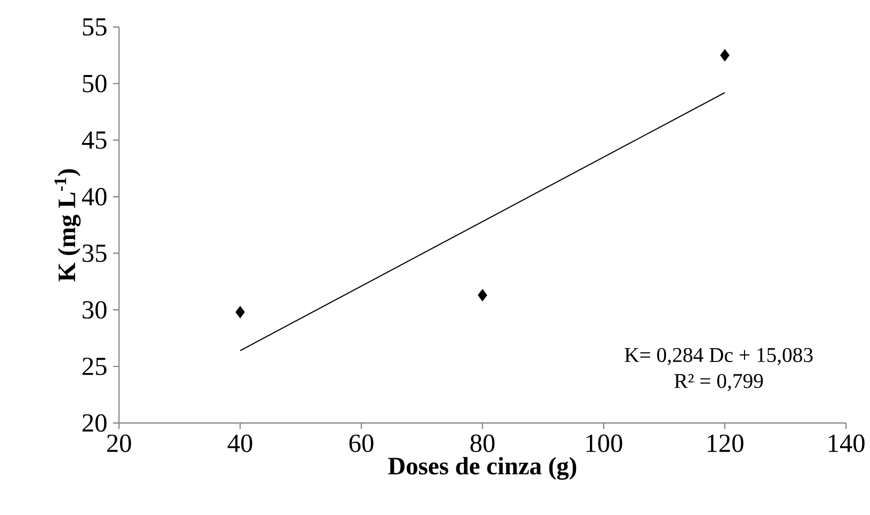  I want to click on x-axis-title: Doses de cinza (g), so click(482, 468).